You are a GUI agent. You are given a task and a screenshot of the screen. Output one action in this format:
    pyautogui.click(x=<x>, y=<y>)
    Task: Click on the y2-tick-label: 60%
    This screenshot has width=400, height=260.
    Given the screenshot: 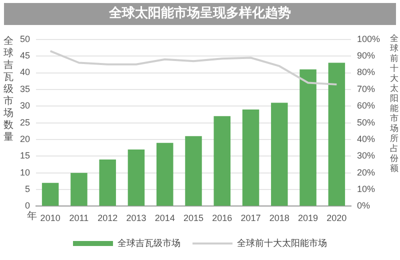 What is the action you would take?
    pyautogui.click(x=365, y=105)
    